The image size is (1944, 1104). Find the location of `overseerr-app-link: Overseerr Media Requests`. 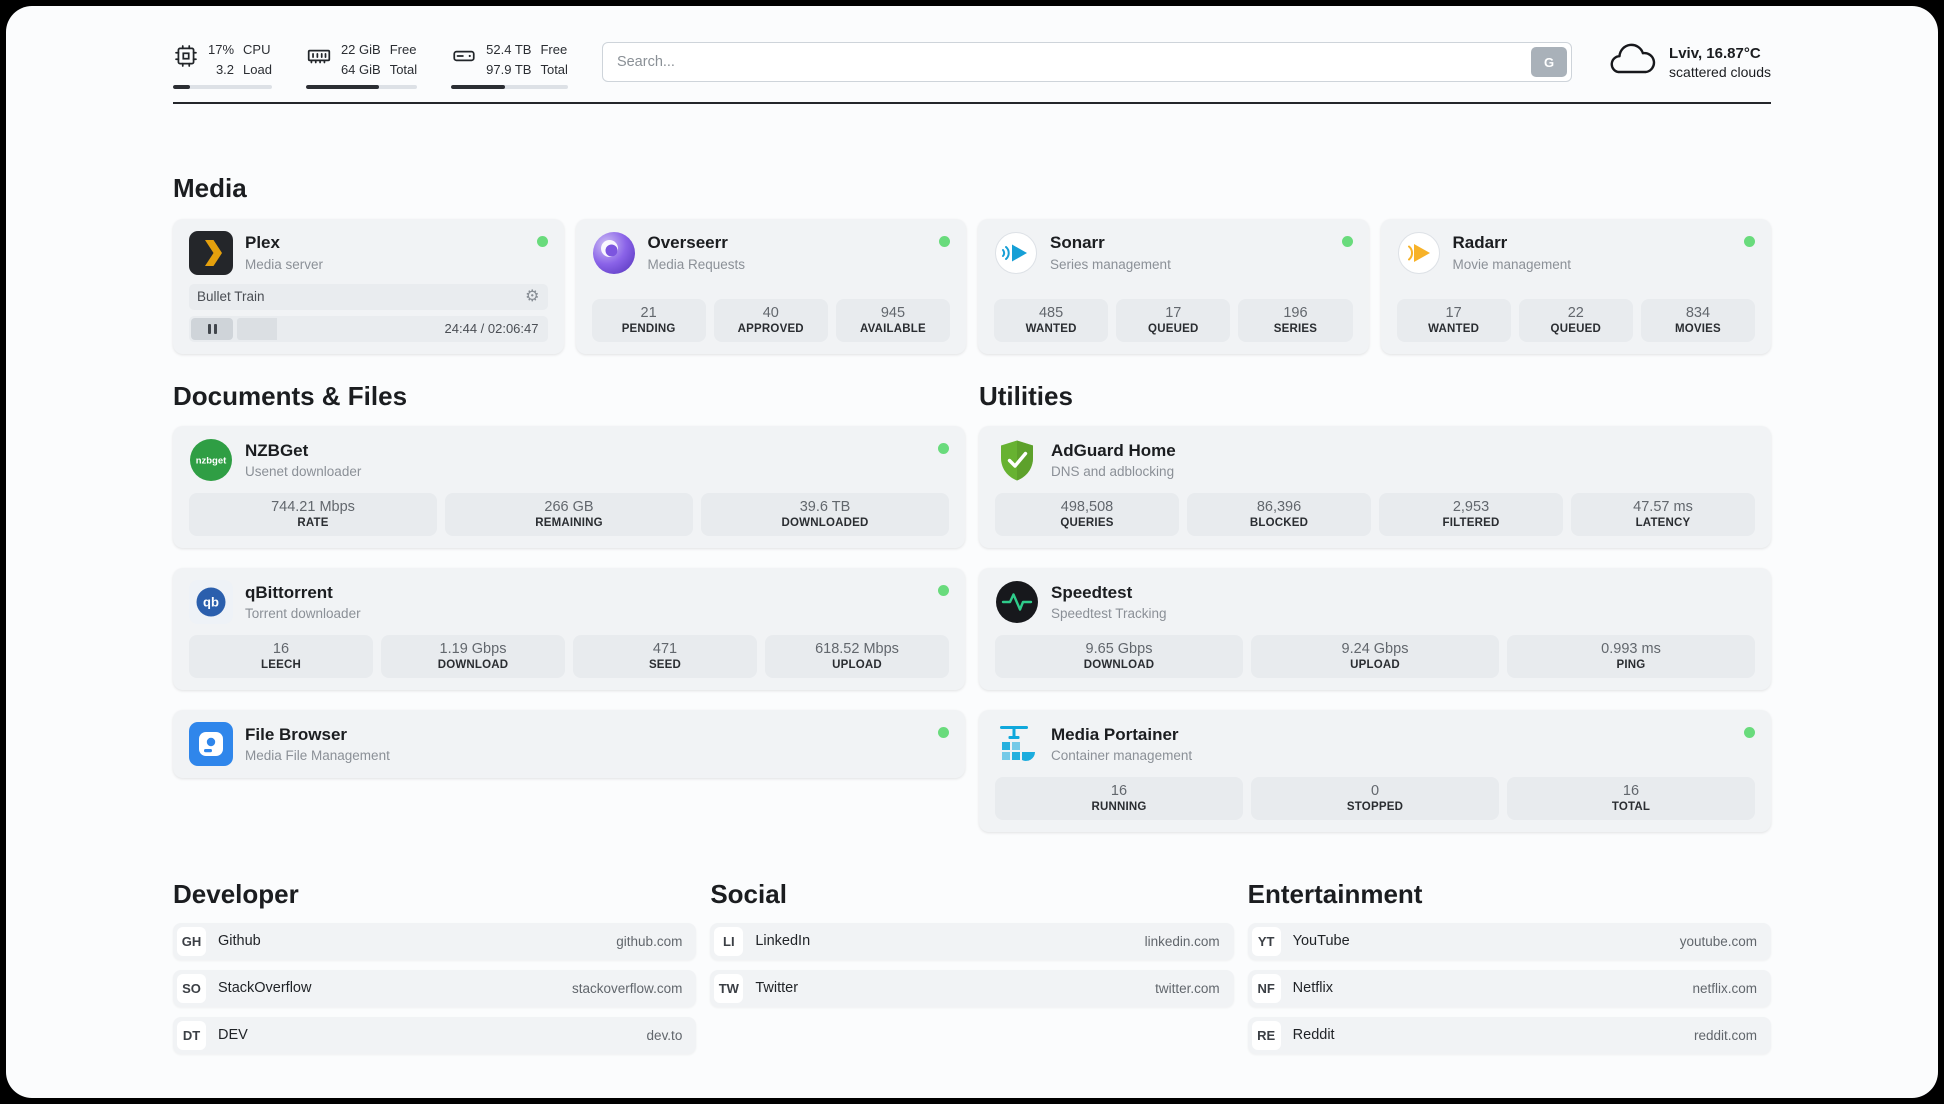

overseerr-app-link: Overseerr Media Requests is located at coordinates (771, 253).